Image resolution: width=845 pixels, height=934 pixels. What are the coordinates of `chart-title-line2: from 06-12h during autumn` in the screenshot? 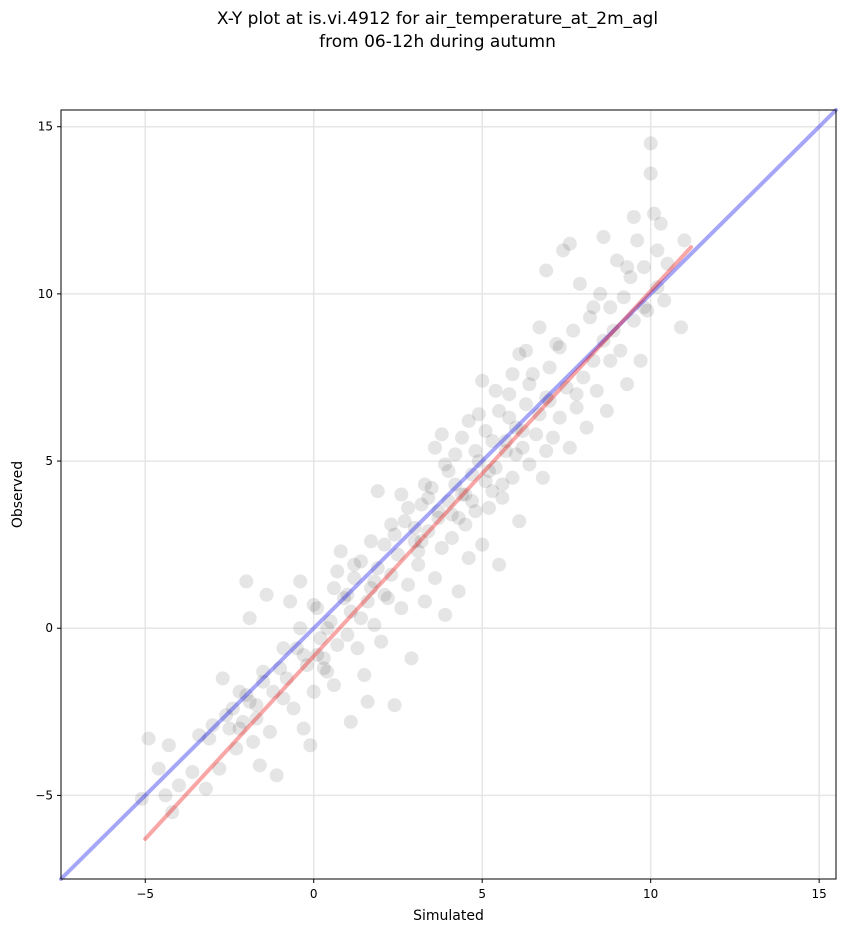 It's located at (437, 42).